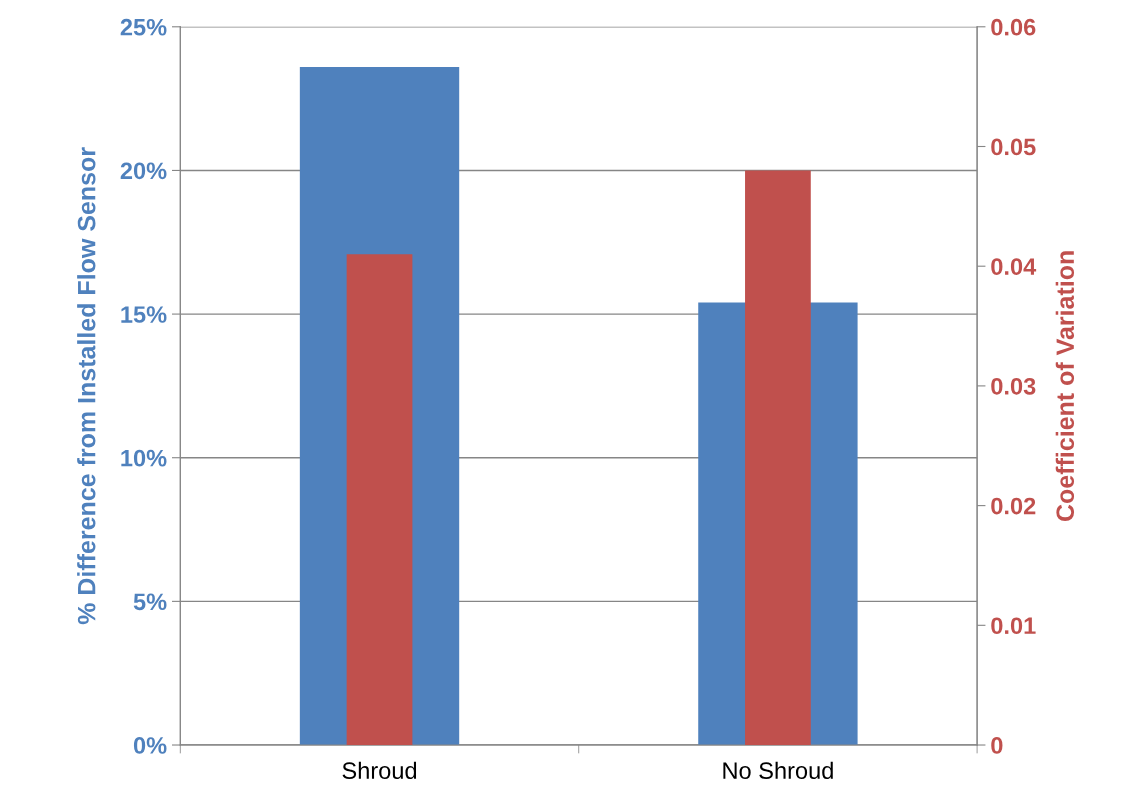 This screenshot has width=1127, height=812. I want to click on y-axis-title: % Difference from Installed Flow Sensor, so click(86, 386).